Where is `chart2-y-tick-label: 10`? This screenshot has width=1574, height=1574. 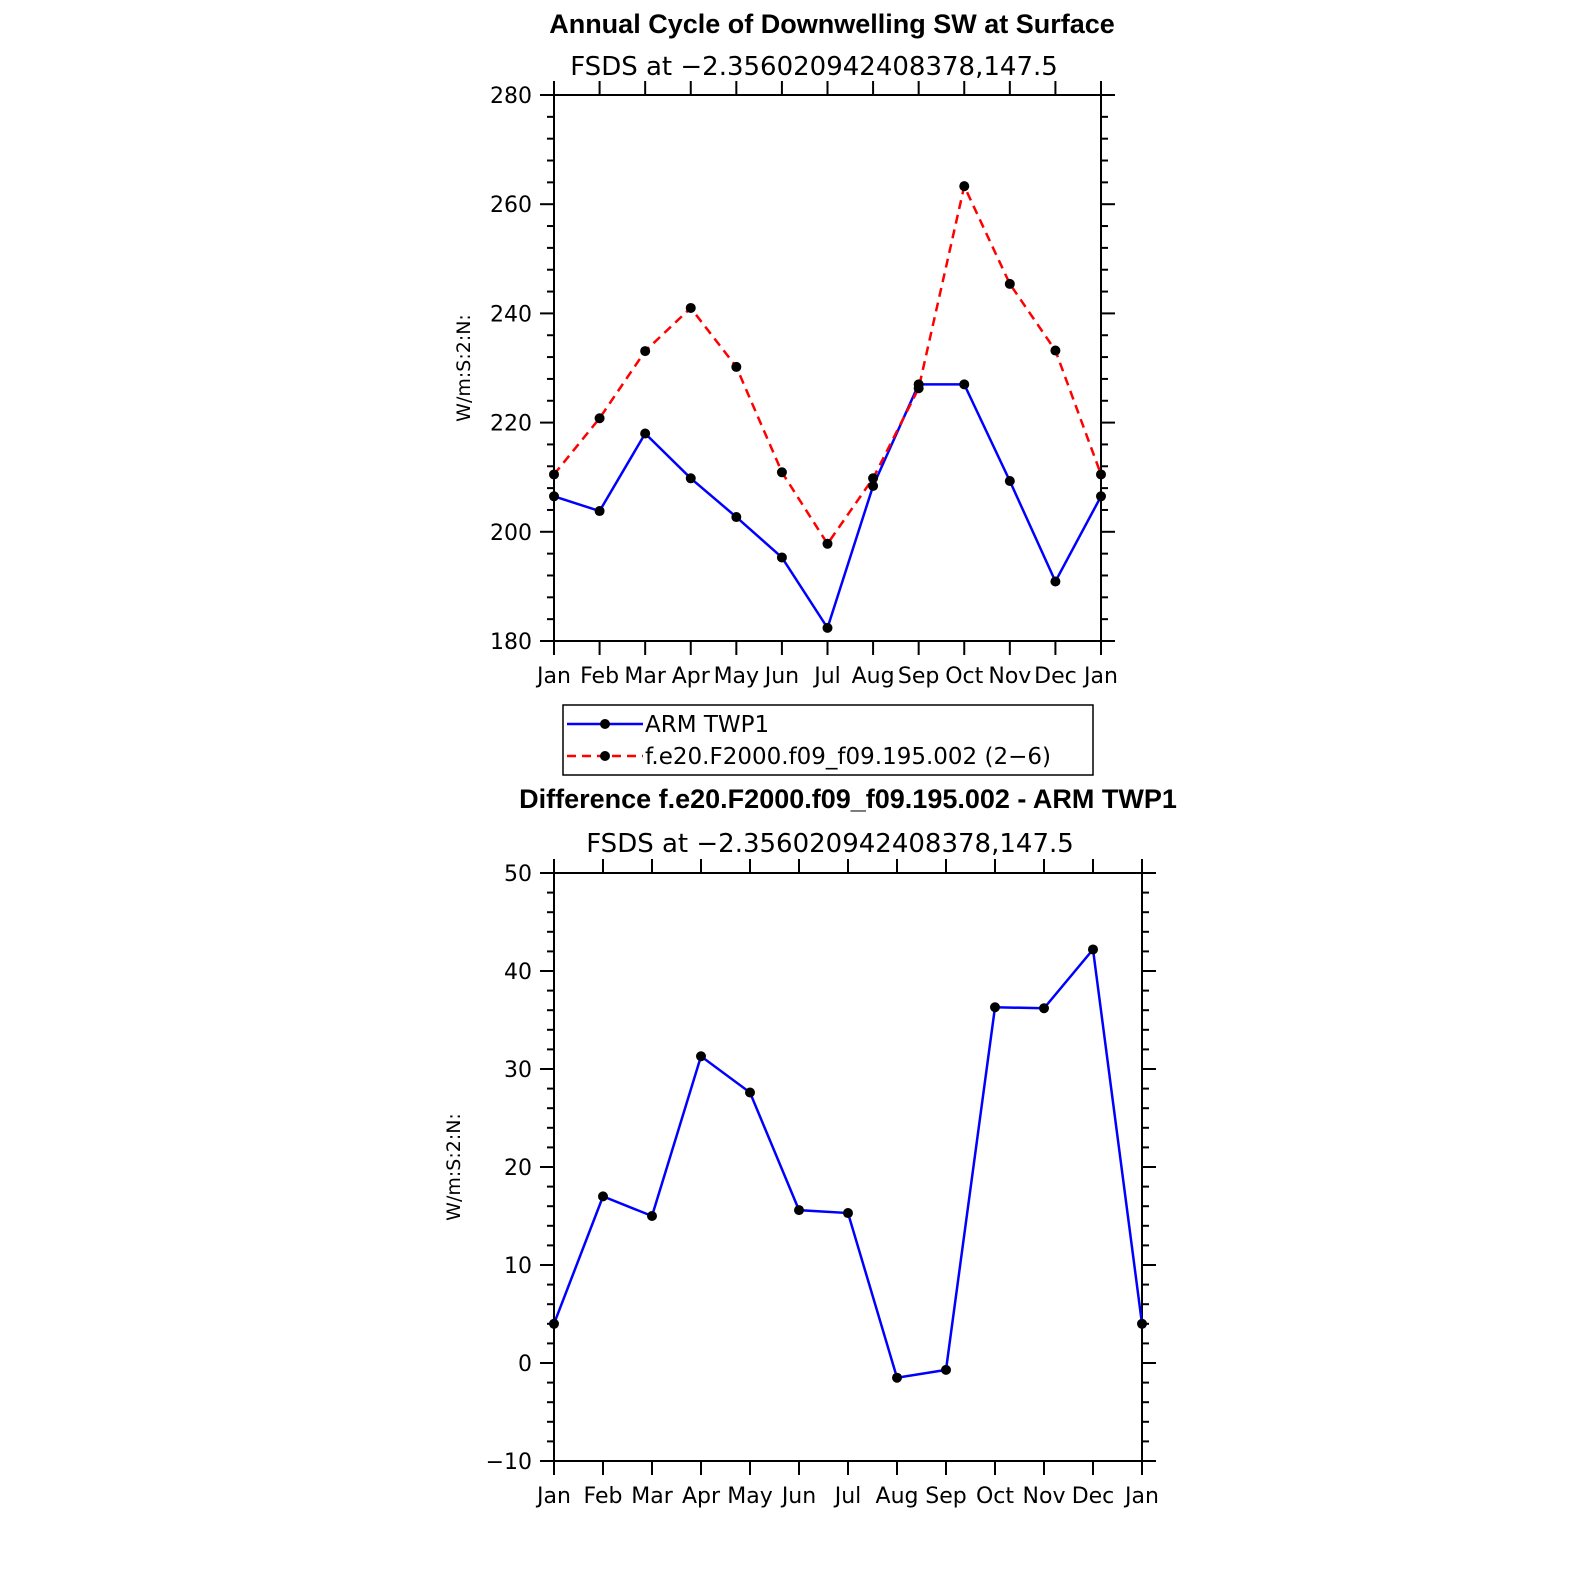 chart2-y-tick-label: 10 is located at coordinates (518, 1266).